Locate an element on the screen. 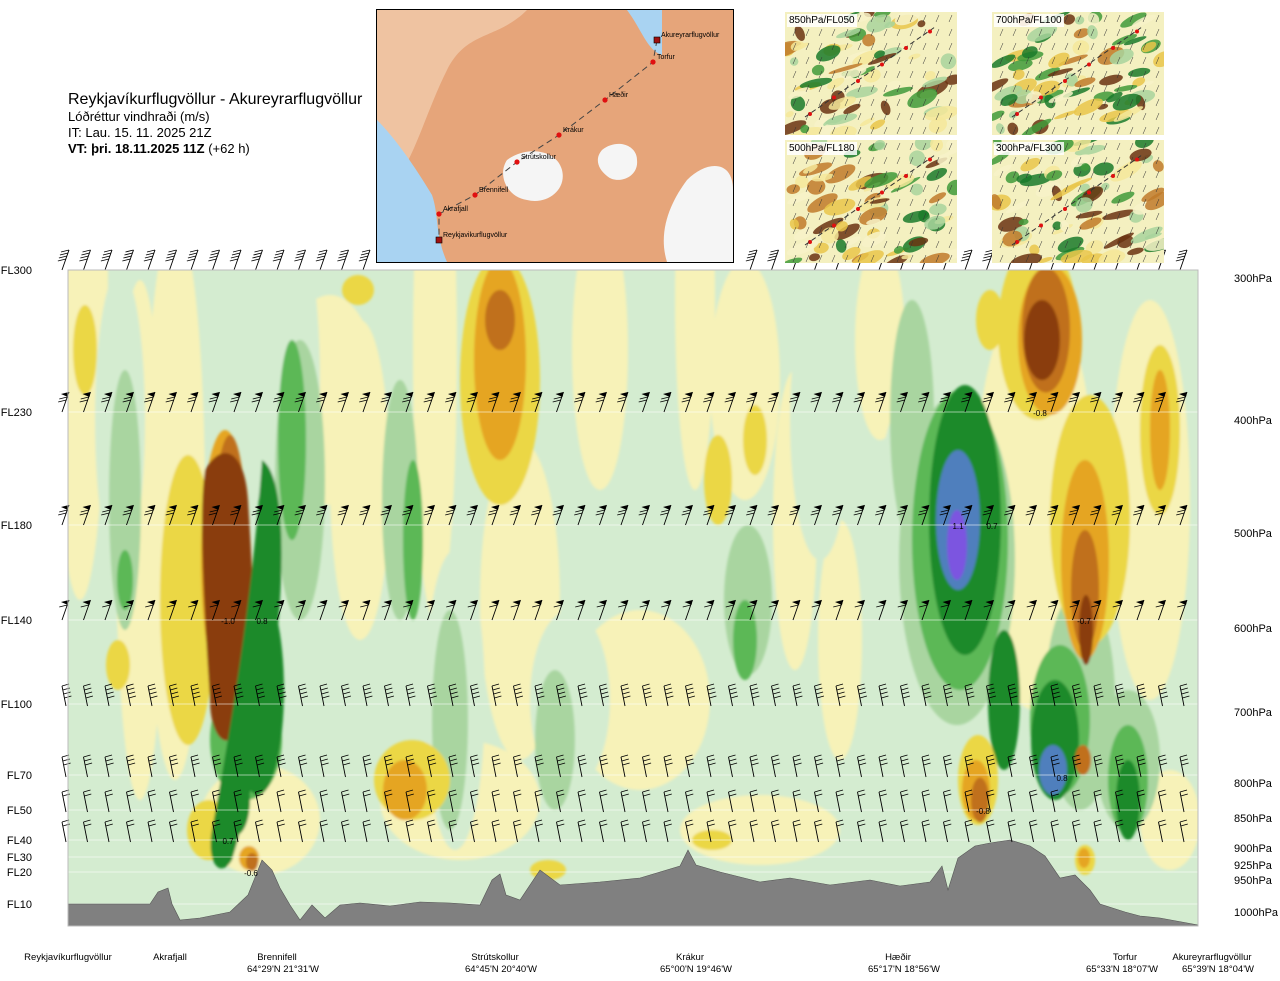 Image resolution: width=1280 pixels, height=981 pixels. right-axis-label: 950hPa is located at coordinates (1253, 881).